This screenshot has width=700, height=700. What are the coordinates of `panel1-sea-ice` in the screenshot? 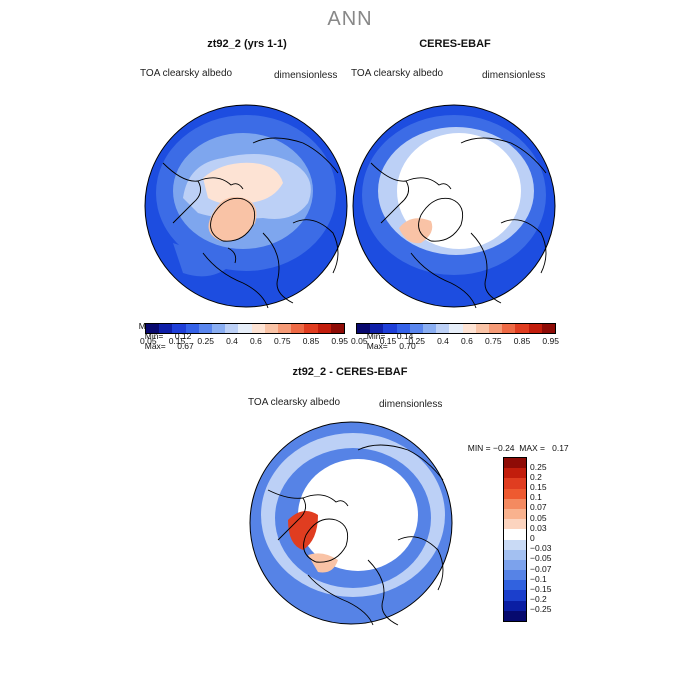 It's located at (243, 183).